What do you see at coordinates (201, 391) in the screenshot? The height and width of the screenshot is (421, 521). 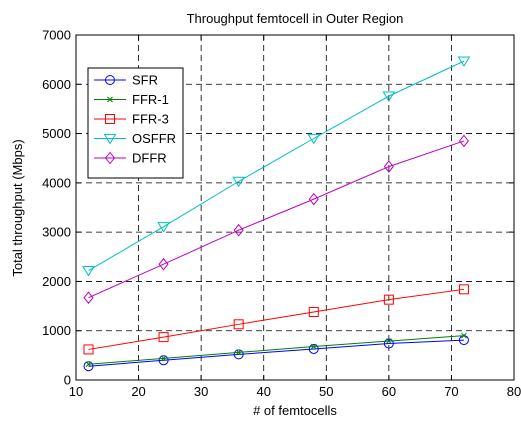 I see `x-tick-label: 30` at bounding box center [201, 391].